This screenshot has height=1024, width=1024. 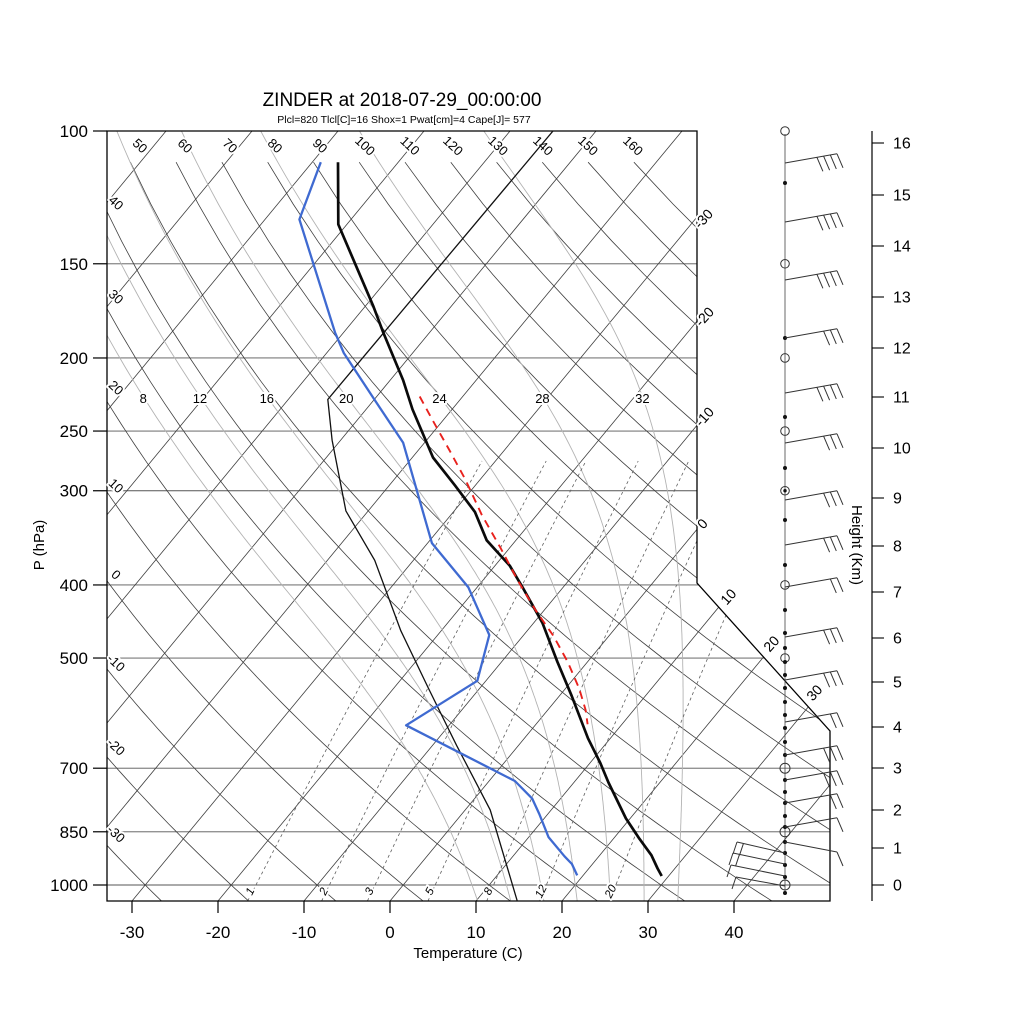 I want to click on svg-text: 80, so click(x=275, y=145).